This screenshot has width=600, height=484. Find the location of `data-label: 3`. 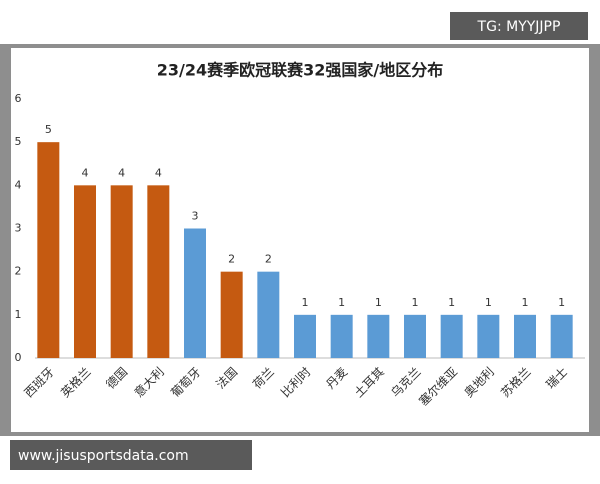

data-label: 3 is located at coordinates (195, 216).